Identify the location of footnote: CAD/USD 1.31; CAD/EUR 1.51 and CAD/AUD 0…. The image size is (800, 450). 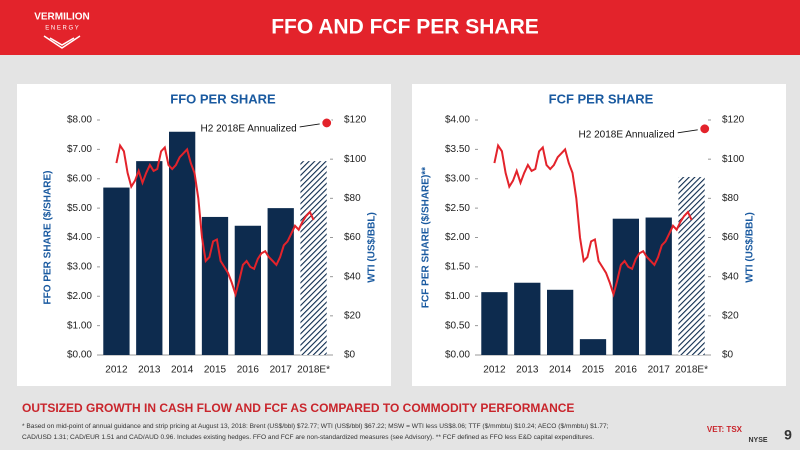
(308, 437).